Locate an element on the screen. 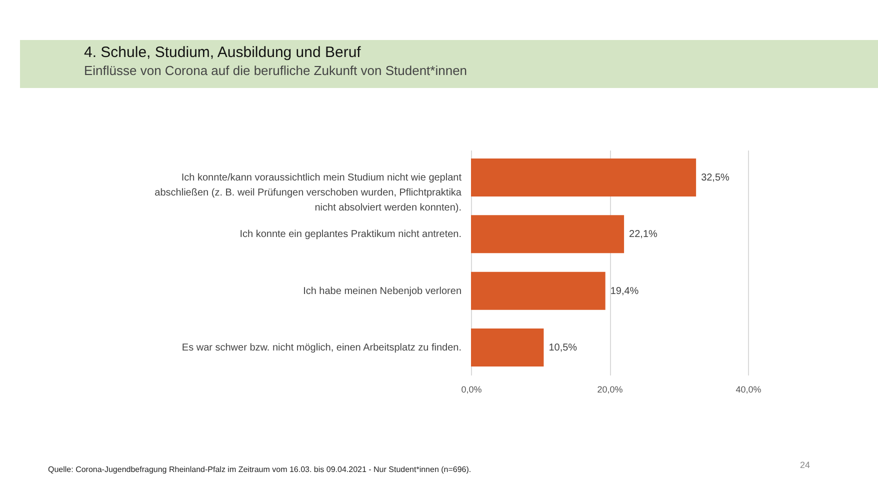  x-tick-label: 20,0% is located at coordinates (610, 389).